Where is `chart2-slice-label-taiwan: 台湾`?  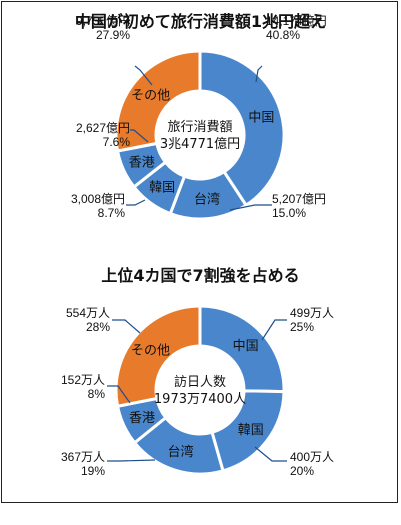
chart2-slice-label-taiwan: 台湾 is located at coordinates (181, 452).